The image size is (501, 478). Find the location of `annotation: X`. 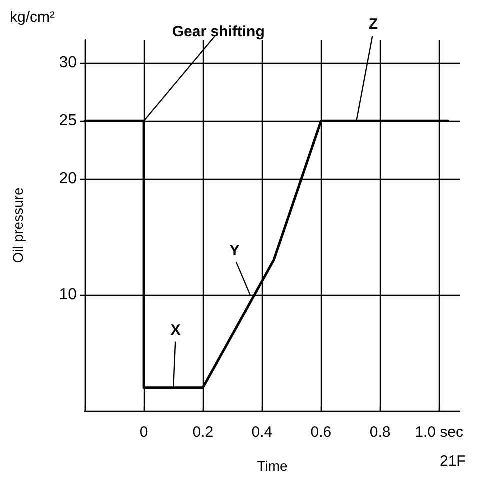

annotation: X is located at coordinates (175, 330).